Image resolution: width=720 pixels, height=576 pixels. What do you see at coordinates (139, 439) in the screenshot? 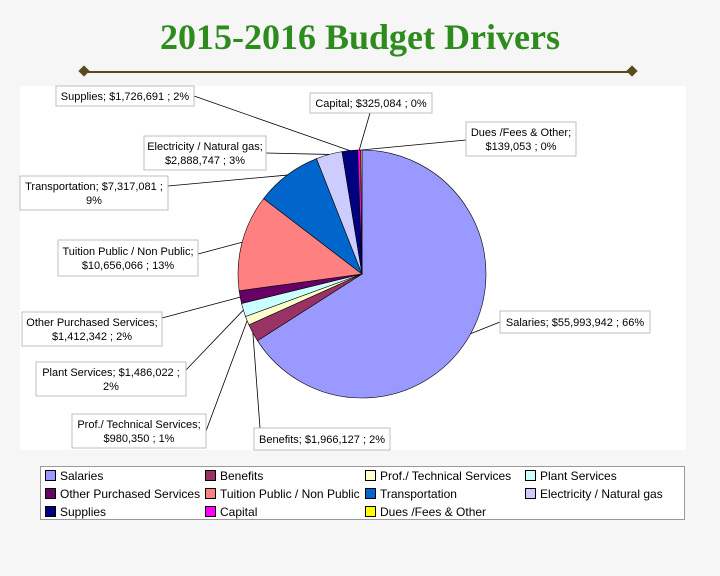
I see `data-label-text: $980,350 ; 1%` at bounding box center [139, 439].